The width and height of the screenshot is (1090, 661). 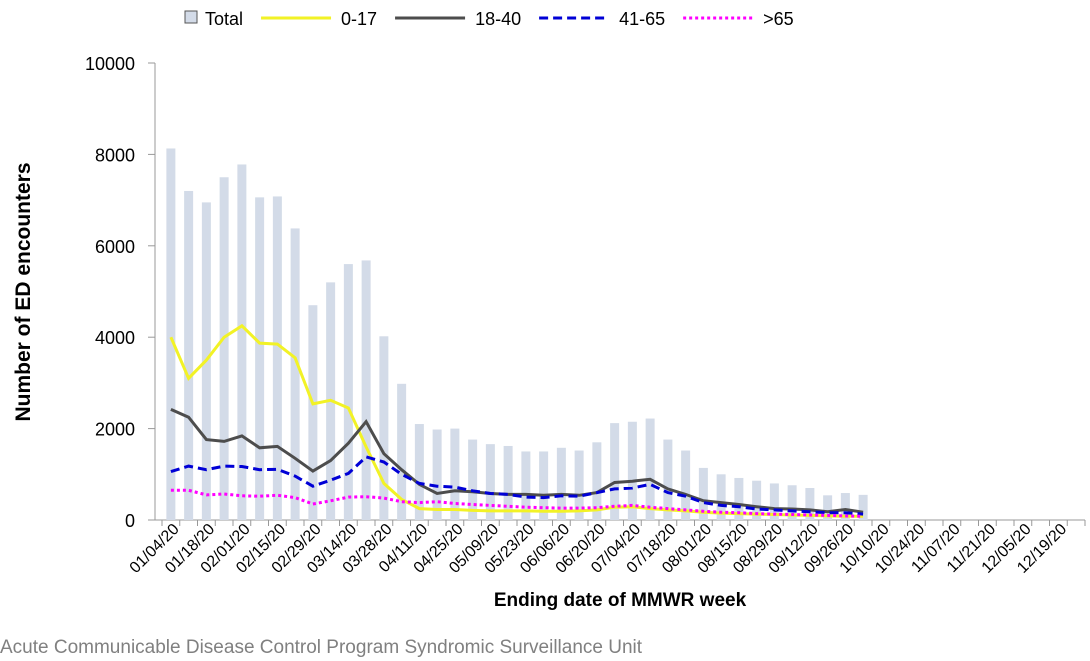 What do you see at coordinates (224, 19) in the screenshot?
I see `legend-label: Total` at bounding box center [224, 19].